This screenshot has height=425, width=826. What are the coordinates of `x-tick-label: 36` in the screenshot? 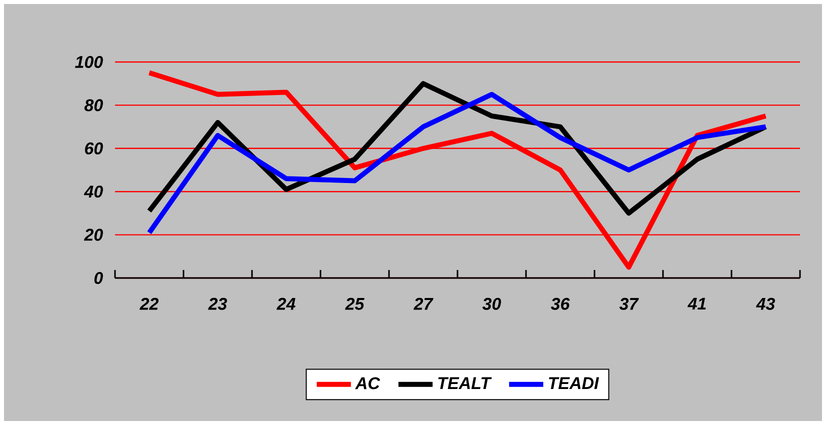 It's located at (560, 304).